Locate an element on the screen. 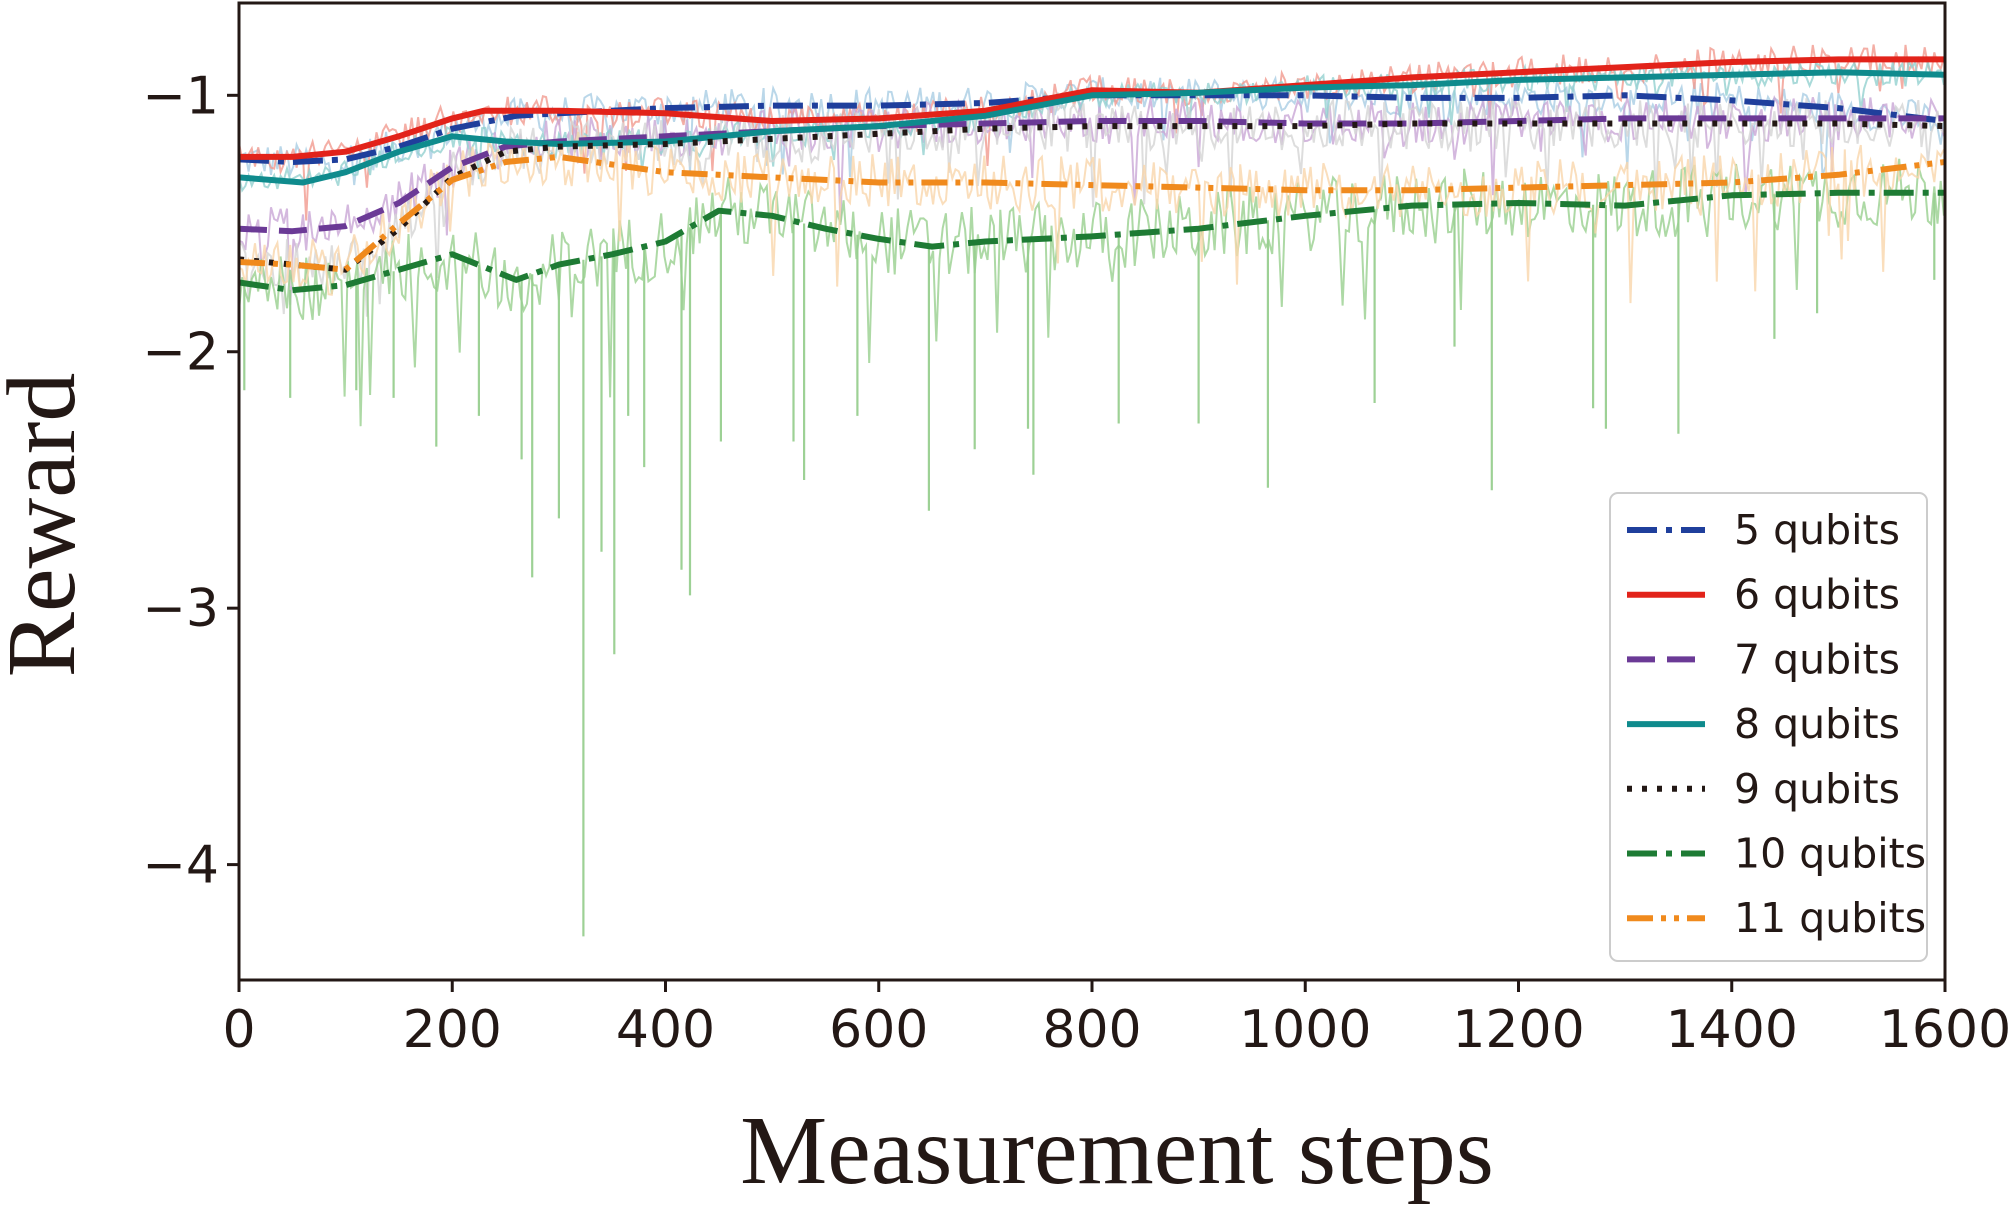 The image size is (2016, 1210). series-line-7-qubits is located at coordinates (1092, 175).